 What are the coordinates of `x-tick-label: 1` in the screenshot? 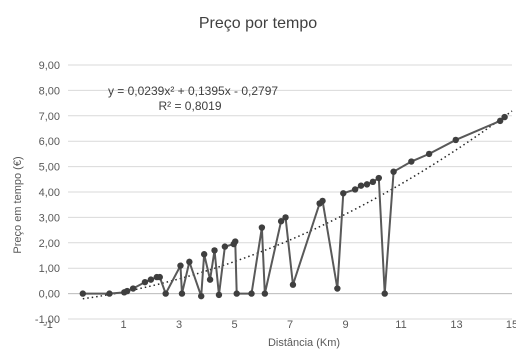 It's located at (123, 325).